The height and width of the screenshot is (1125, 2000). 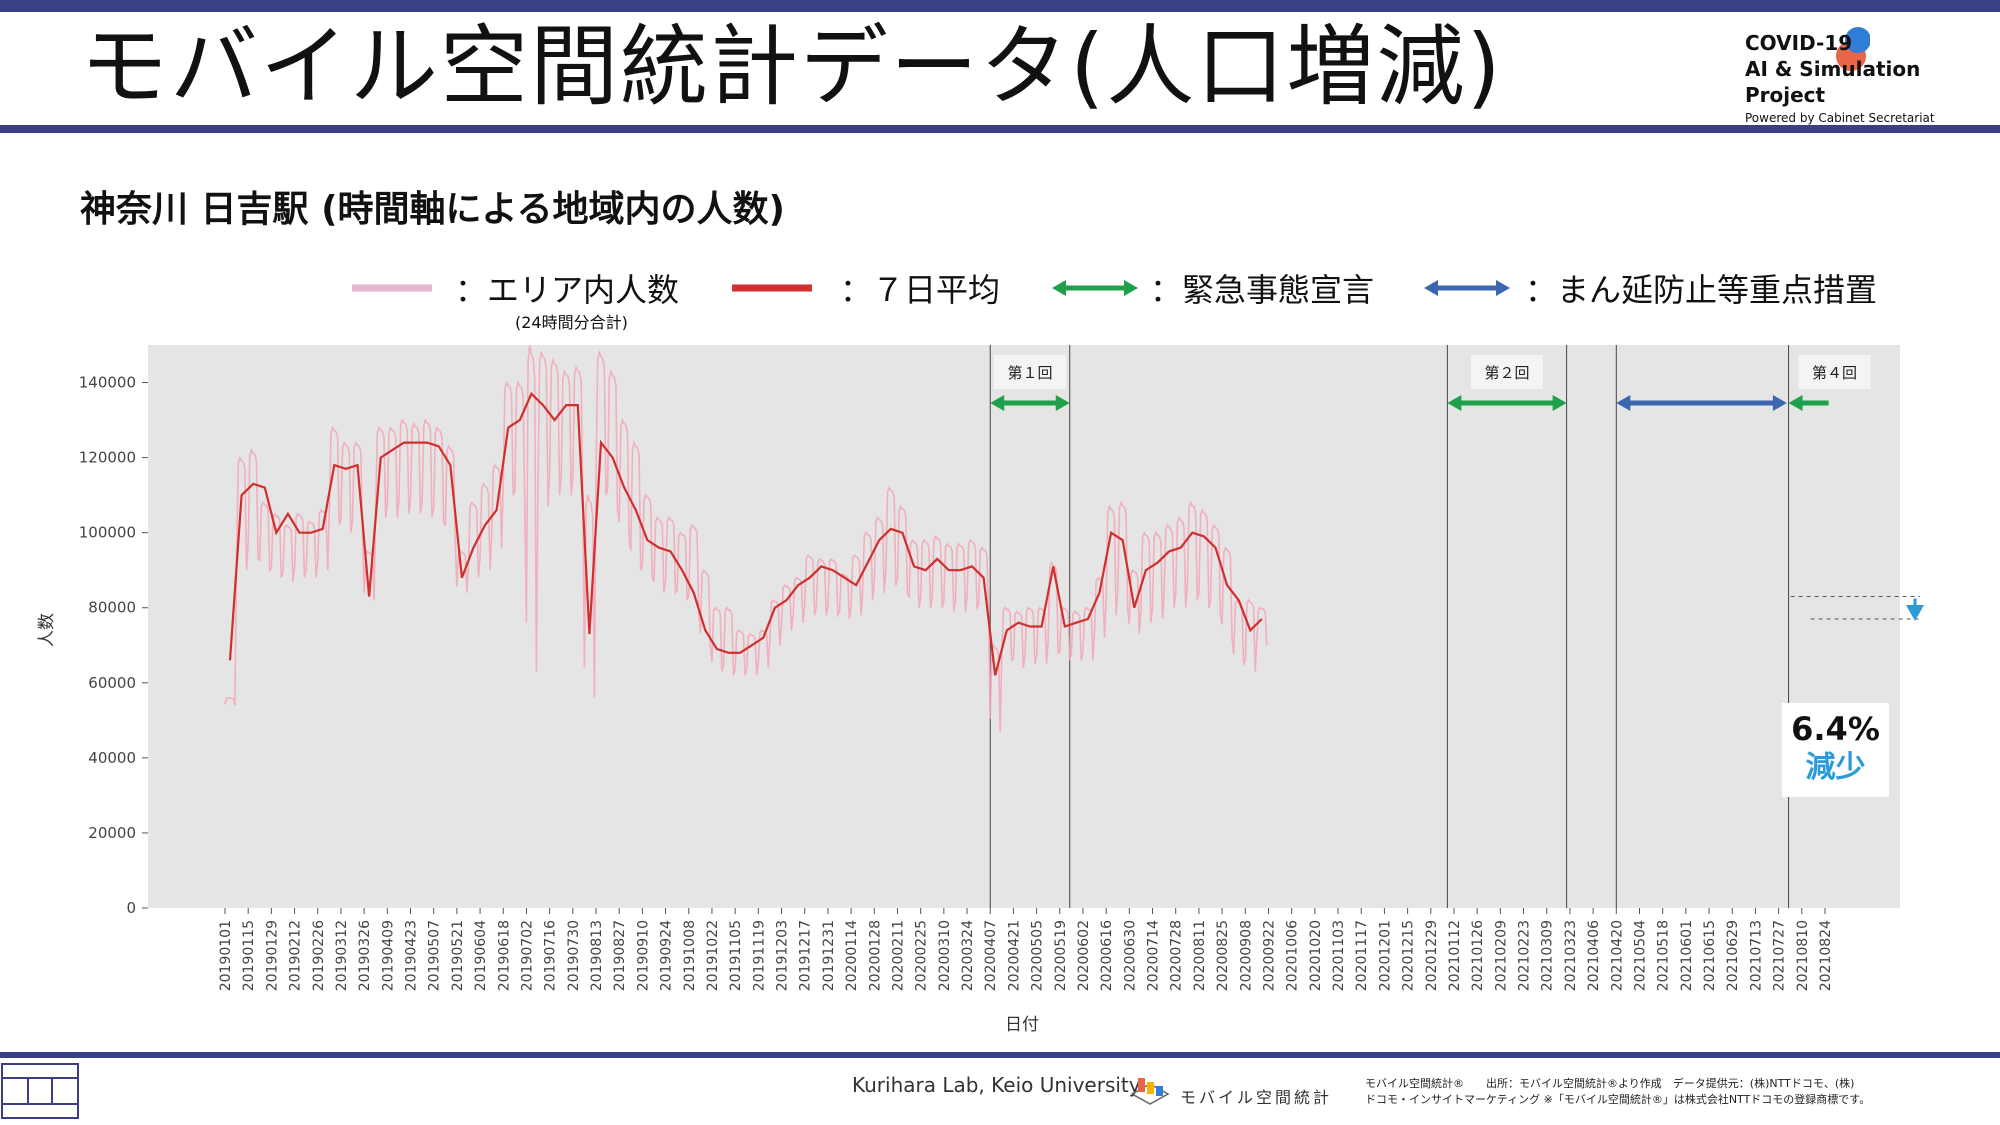 What do you see at coordinates (1525, 955) in the screenshot?
I see `x-tick-label: 20210223` at bounding box center [1525, 955].